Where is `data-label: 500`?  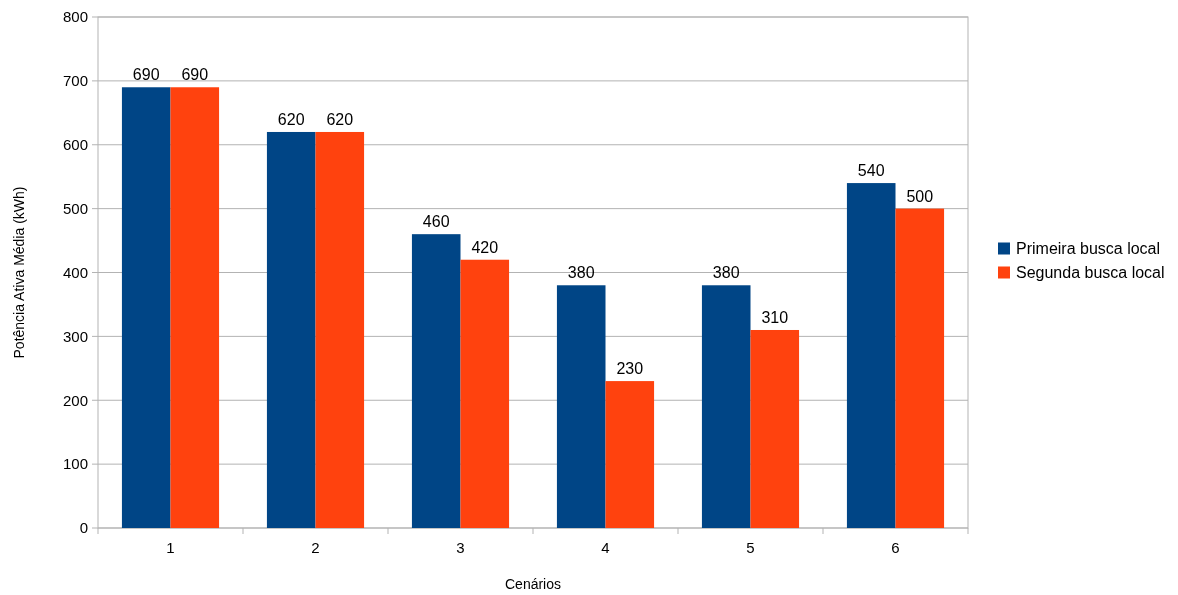
data-label: 500 is located at coordinates (920, 196).